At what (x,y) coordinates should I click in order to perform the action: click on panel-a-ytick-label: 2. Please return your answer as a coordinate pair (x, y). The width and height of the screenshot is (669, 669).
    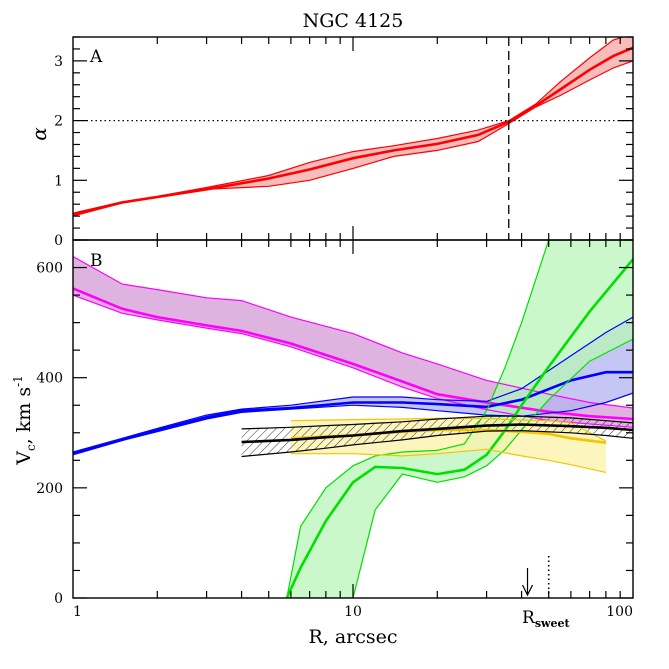
    Looking at the image, I should click on (58, 122).